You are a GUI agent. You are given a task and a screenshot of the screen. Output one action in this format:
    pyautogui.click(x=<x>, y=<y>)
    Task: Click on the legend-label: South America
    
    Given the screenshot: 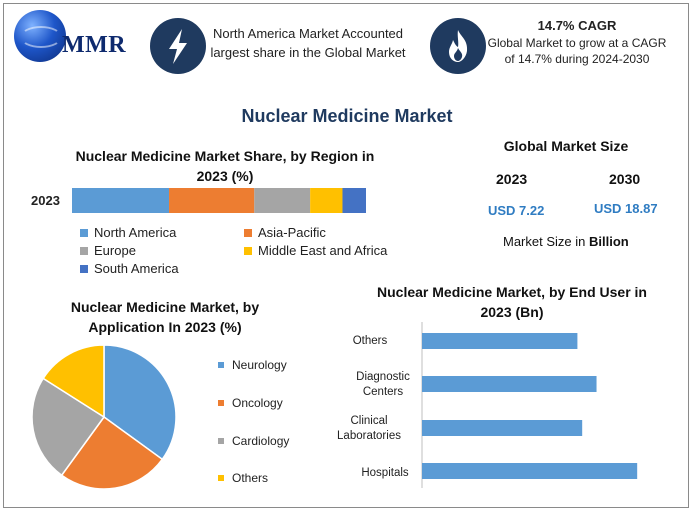 What is the action you would take?
    pyautogui.click(x=136, y=268)
    